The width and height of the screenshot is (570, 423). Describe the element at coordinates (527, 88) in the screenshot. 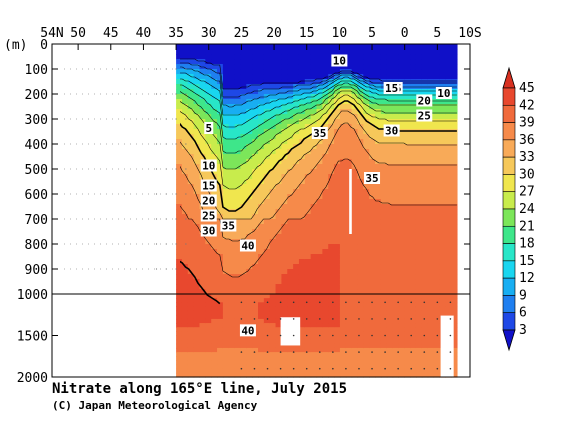

I see `colorbar-label: 45` at that location.